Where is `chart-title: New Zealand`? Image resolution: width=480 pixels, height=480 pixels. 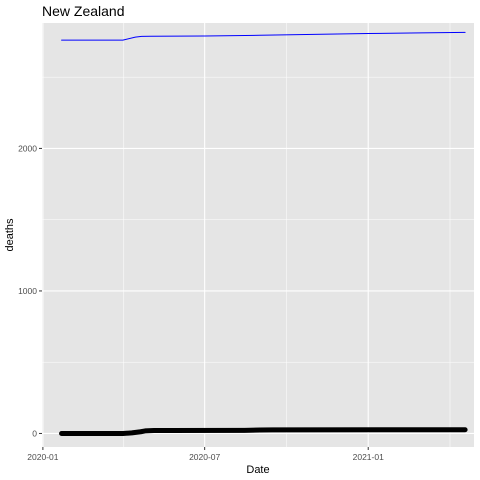 chart-title: New Zealand is located at coordinates (83, 11).